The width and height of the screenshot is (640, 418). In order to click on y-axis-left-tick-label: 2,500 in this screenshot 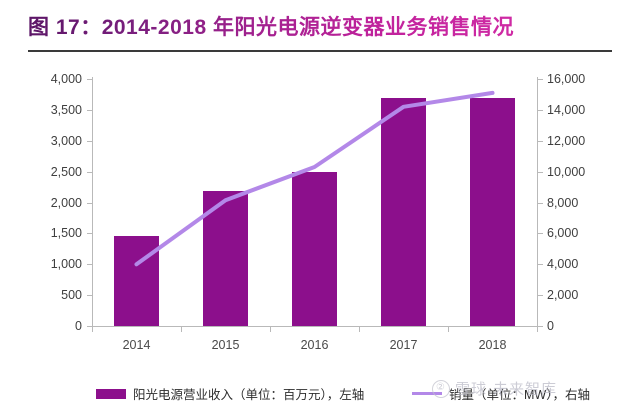, I will do `click(66, 171)`.